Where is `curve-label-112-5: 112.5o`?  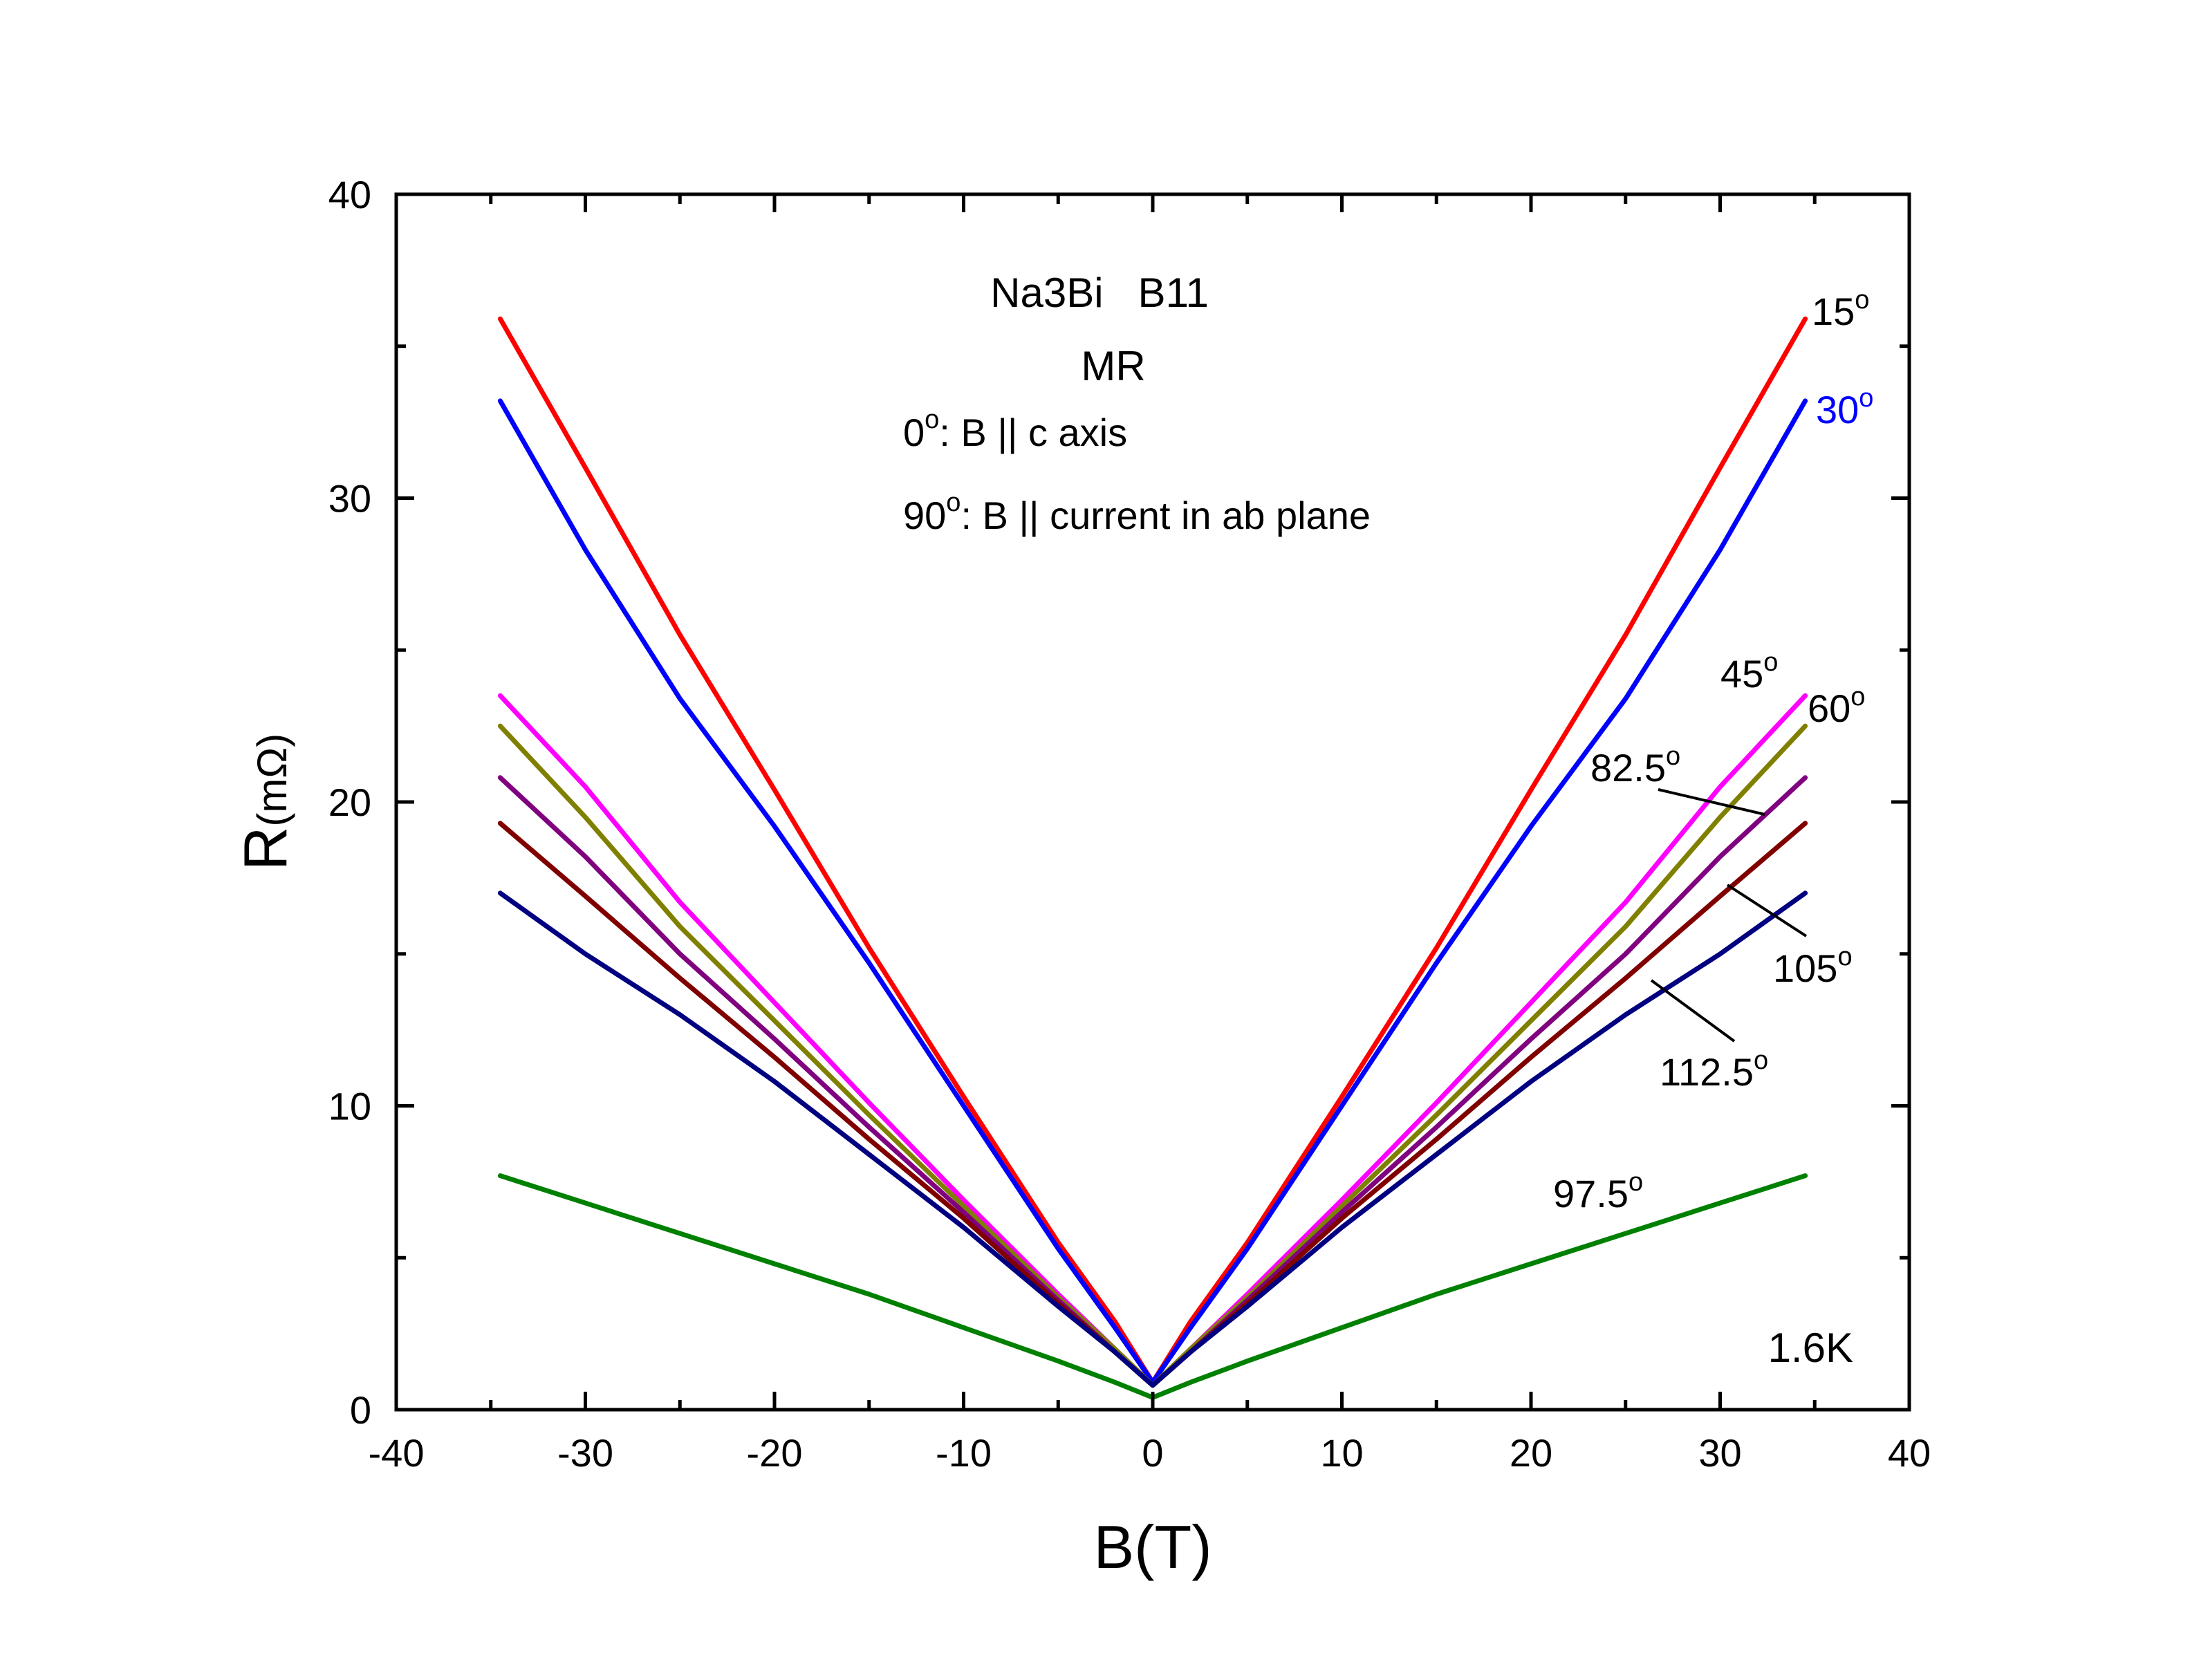 curve-label-112-5: 112.5o is located at coordinates (1714, 1070).